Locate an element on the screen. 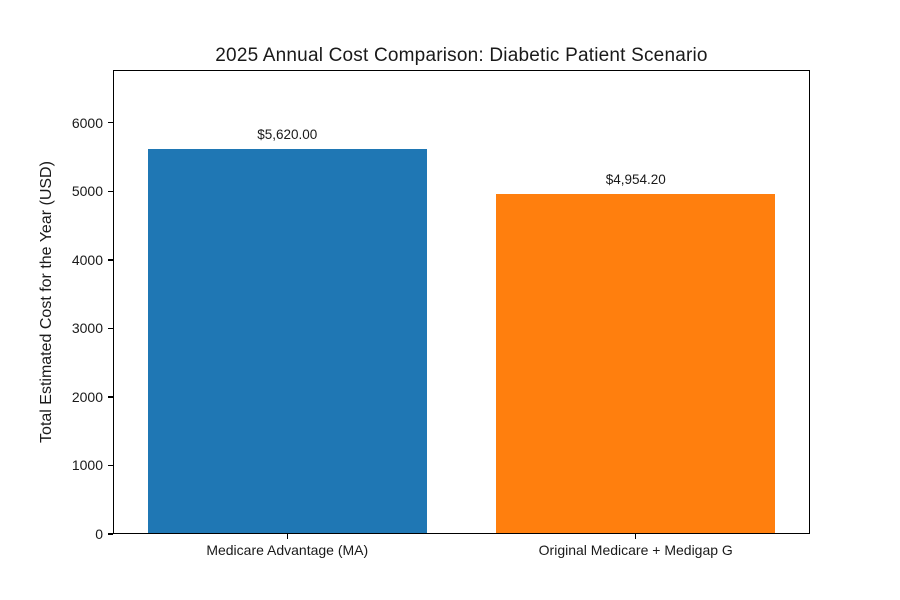  y-tick-label: 2000 is located at coordinates (87, 396).